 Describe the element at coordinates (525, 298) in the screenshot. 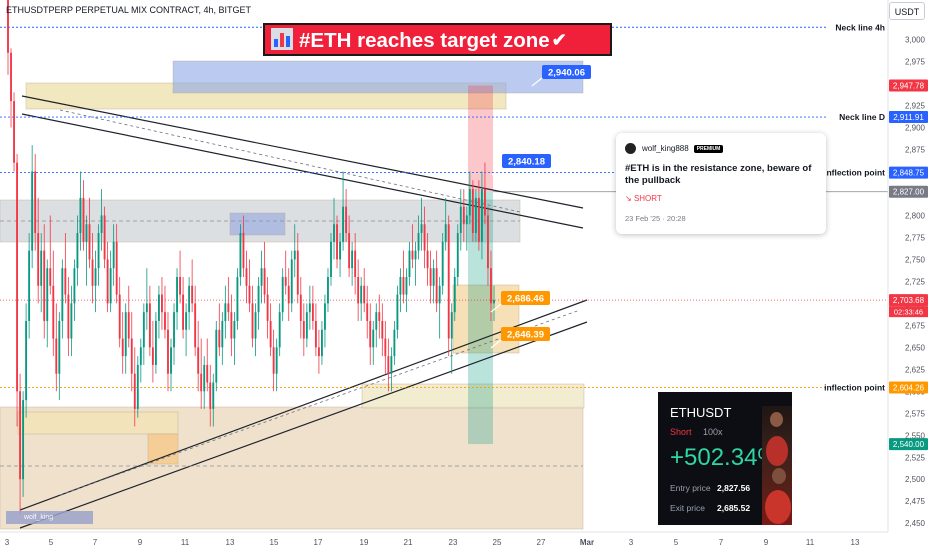

I see `price-callout` at that location.